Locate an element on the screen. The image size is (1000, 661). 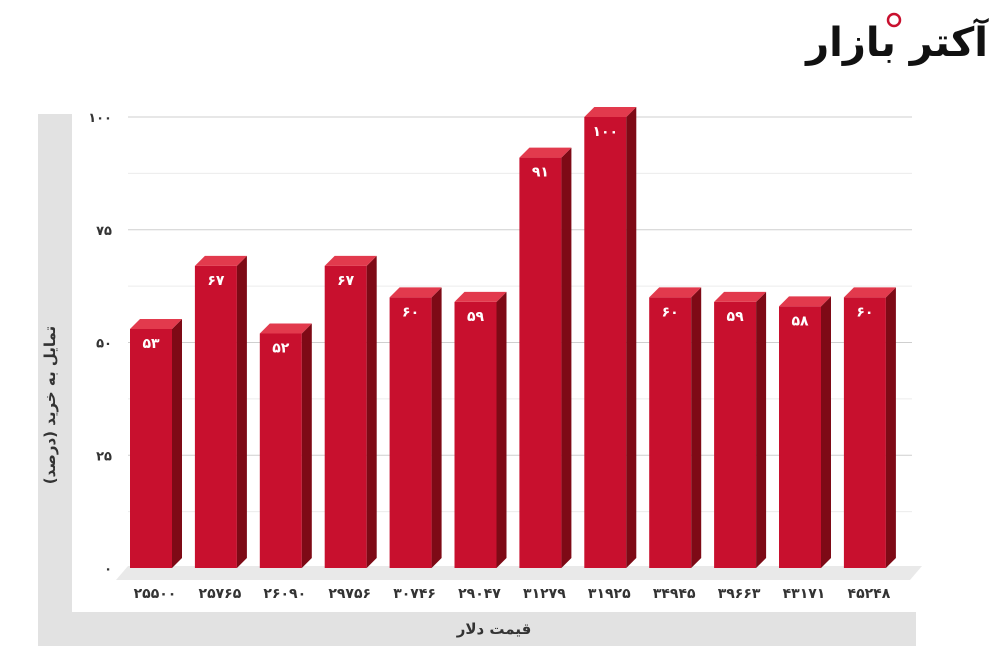
y-tick-label: ۵۰ is located at coordinates (104, 344).